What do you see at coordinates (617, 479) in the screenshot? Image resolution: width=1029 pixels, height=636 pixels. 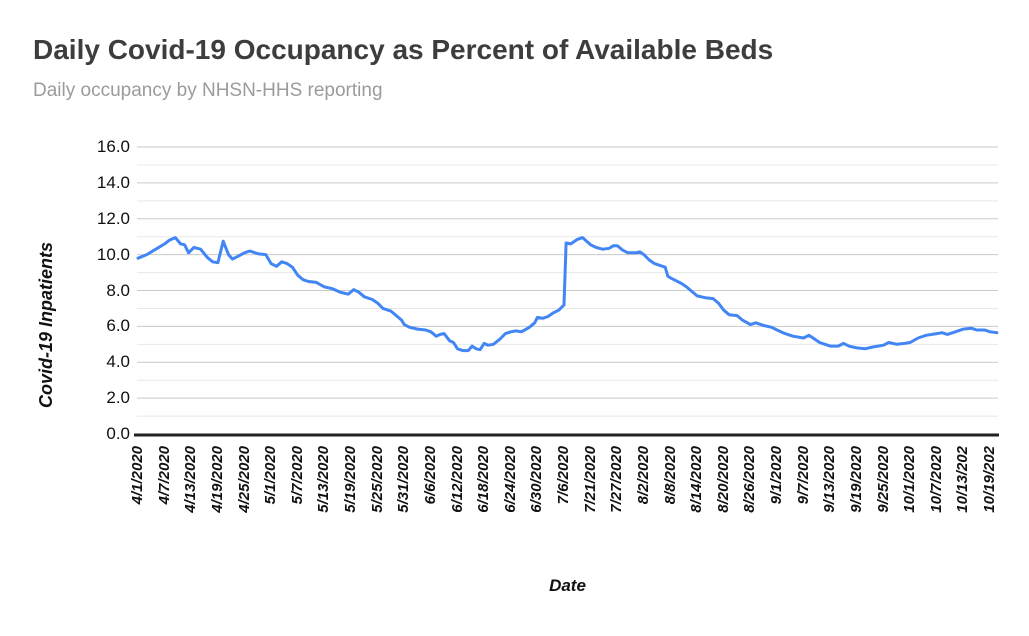 I see `x-tick-label-text: 7/27/2020` at bounding box center [617, 479].